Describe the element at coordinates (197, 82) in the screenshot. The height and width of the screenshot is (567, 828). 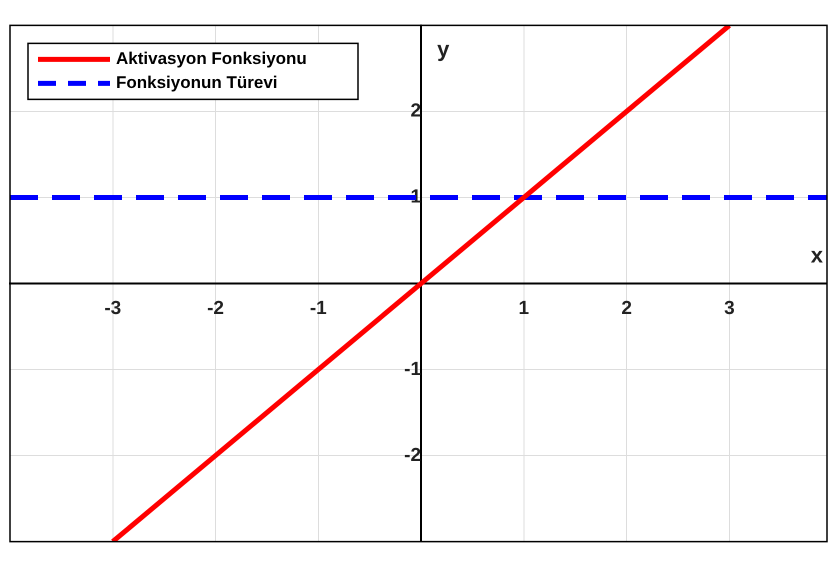
I see `legend-label: Fonksiyonun Türevi` at that location.